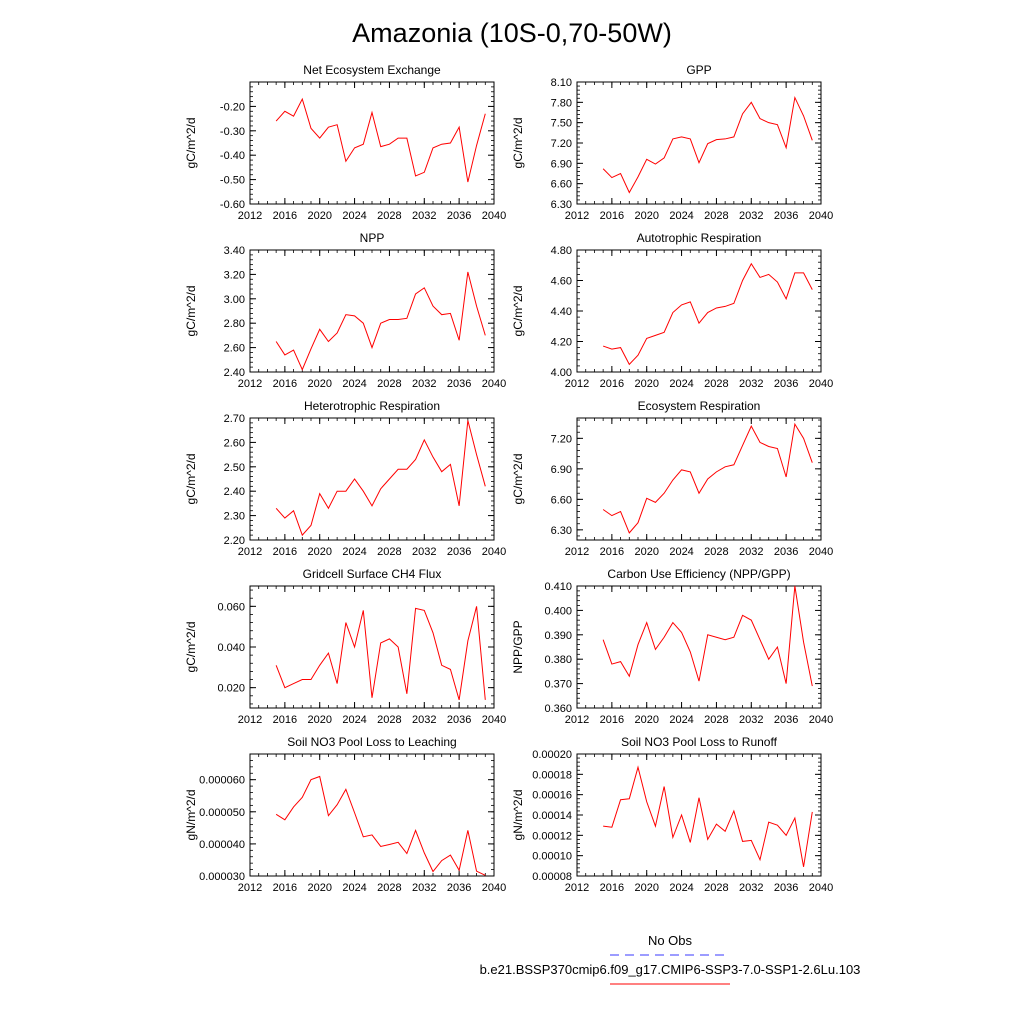  What do you see at coordinates (699, 406) in the screenshot?
I see `panel-title: Ecosystem Respiration` at bounding box center [699, 406].